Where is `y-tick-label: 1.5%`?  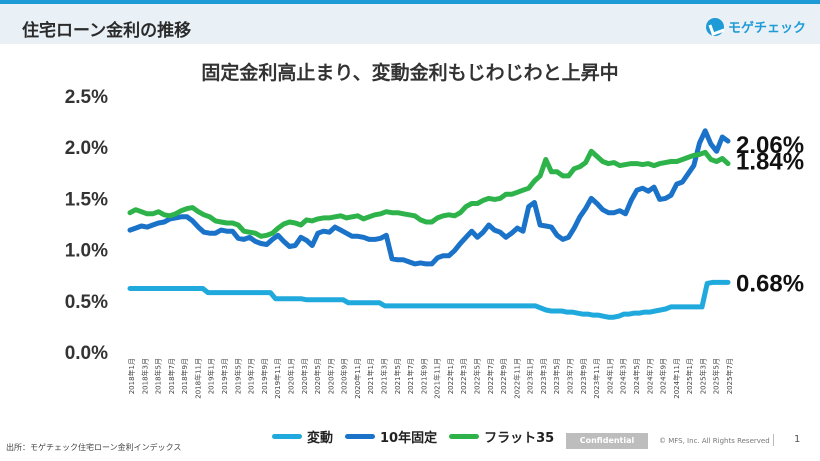 y-tick-label: 1.5% is located at coordinates (86, 199).